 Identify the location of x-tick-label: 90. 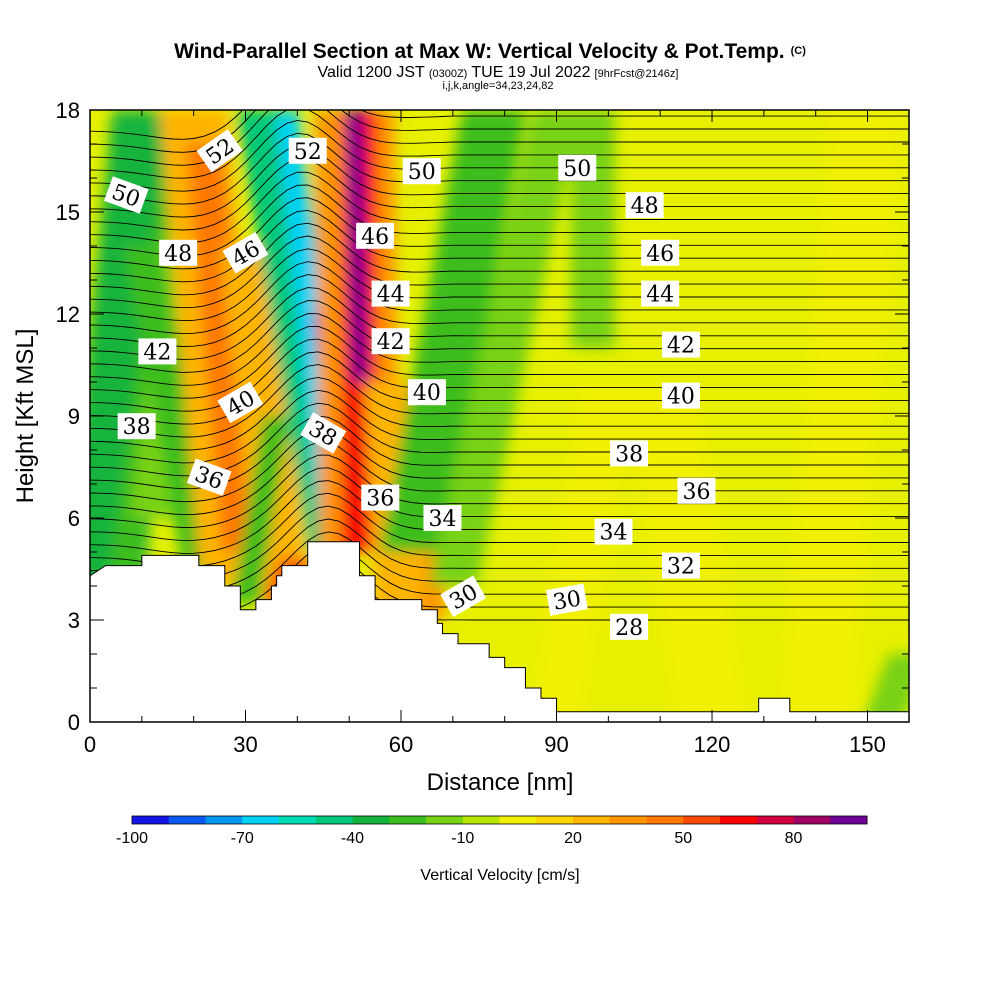
(556, 744).